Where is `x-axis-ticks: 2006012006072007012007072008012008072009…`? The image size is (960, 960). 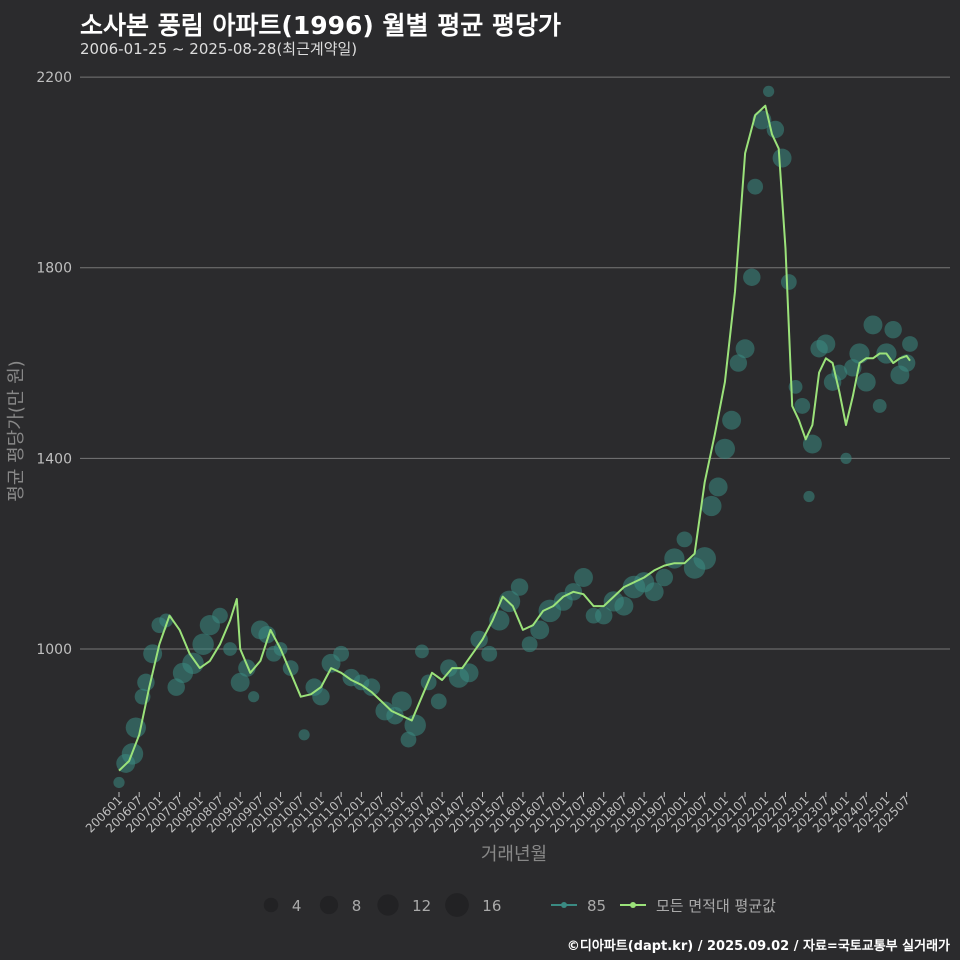
x-axis-ticks: 2006012006072007012007072008012008072009… is located at coordinates (498, 814).